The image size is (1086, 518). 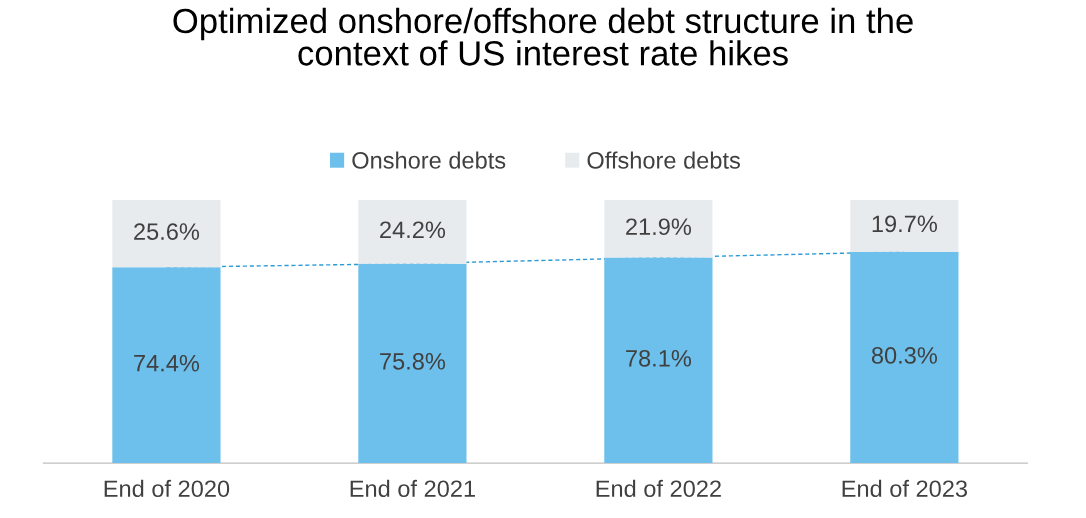 I want to click on x-tick-label: End of 2022, so click(x=658, y=488).